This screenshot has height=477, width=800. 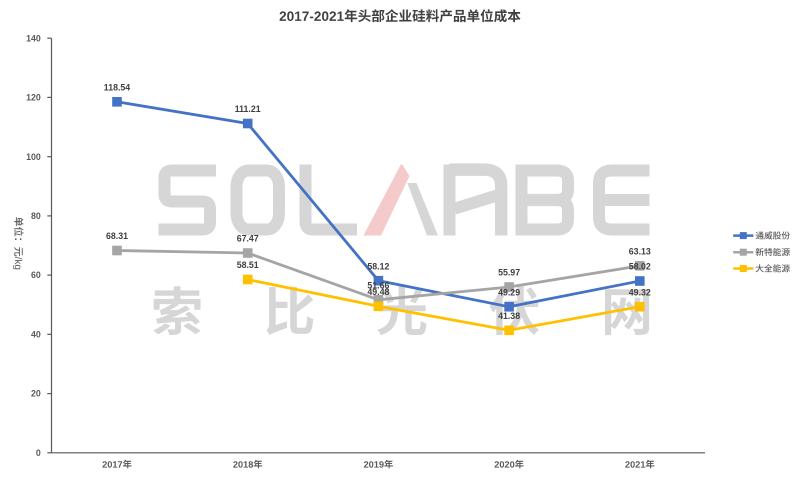 What do you see at coordinates (509, 316) in the screenshot?
I see `svg-text: 41.38` at bounding box center [509, 316].